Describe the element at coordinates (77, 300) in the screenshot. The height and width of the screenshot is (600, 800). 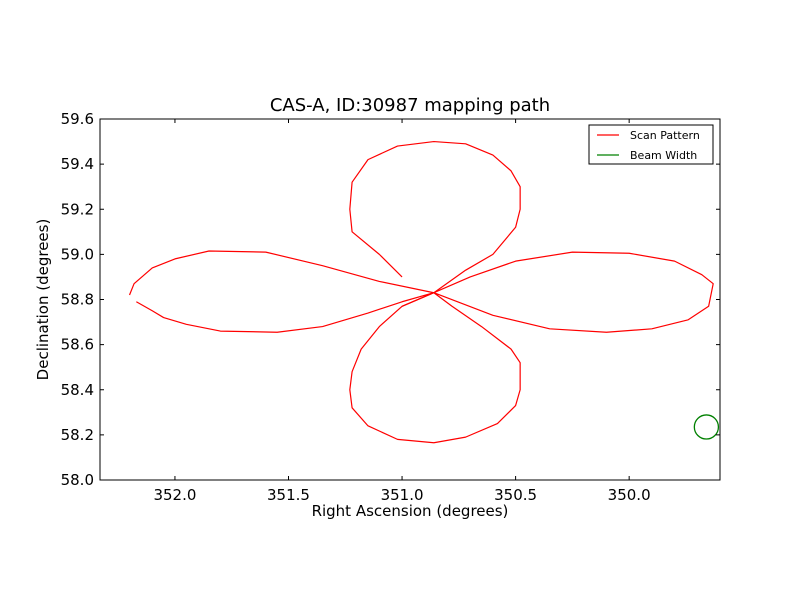
I see `y-tick-label: 58.8` at that location.